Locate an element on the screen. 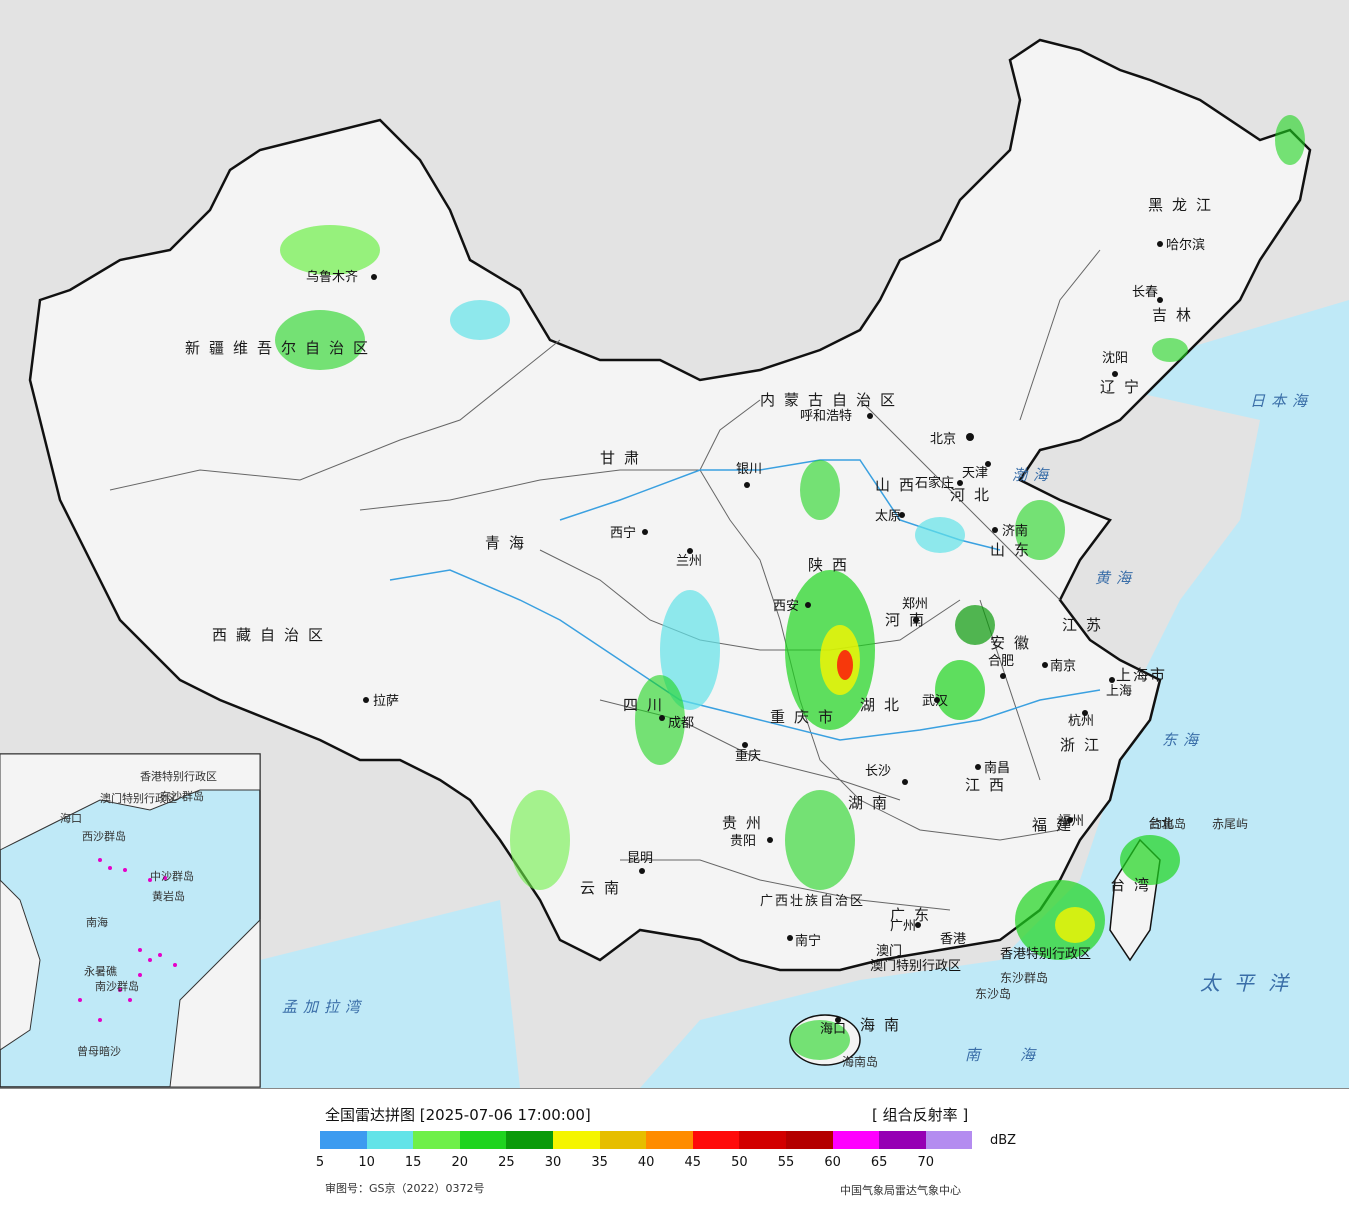  city-label: 石家庄 is located at coordinates (934, 483).